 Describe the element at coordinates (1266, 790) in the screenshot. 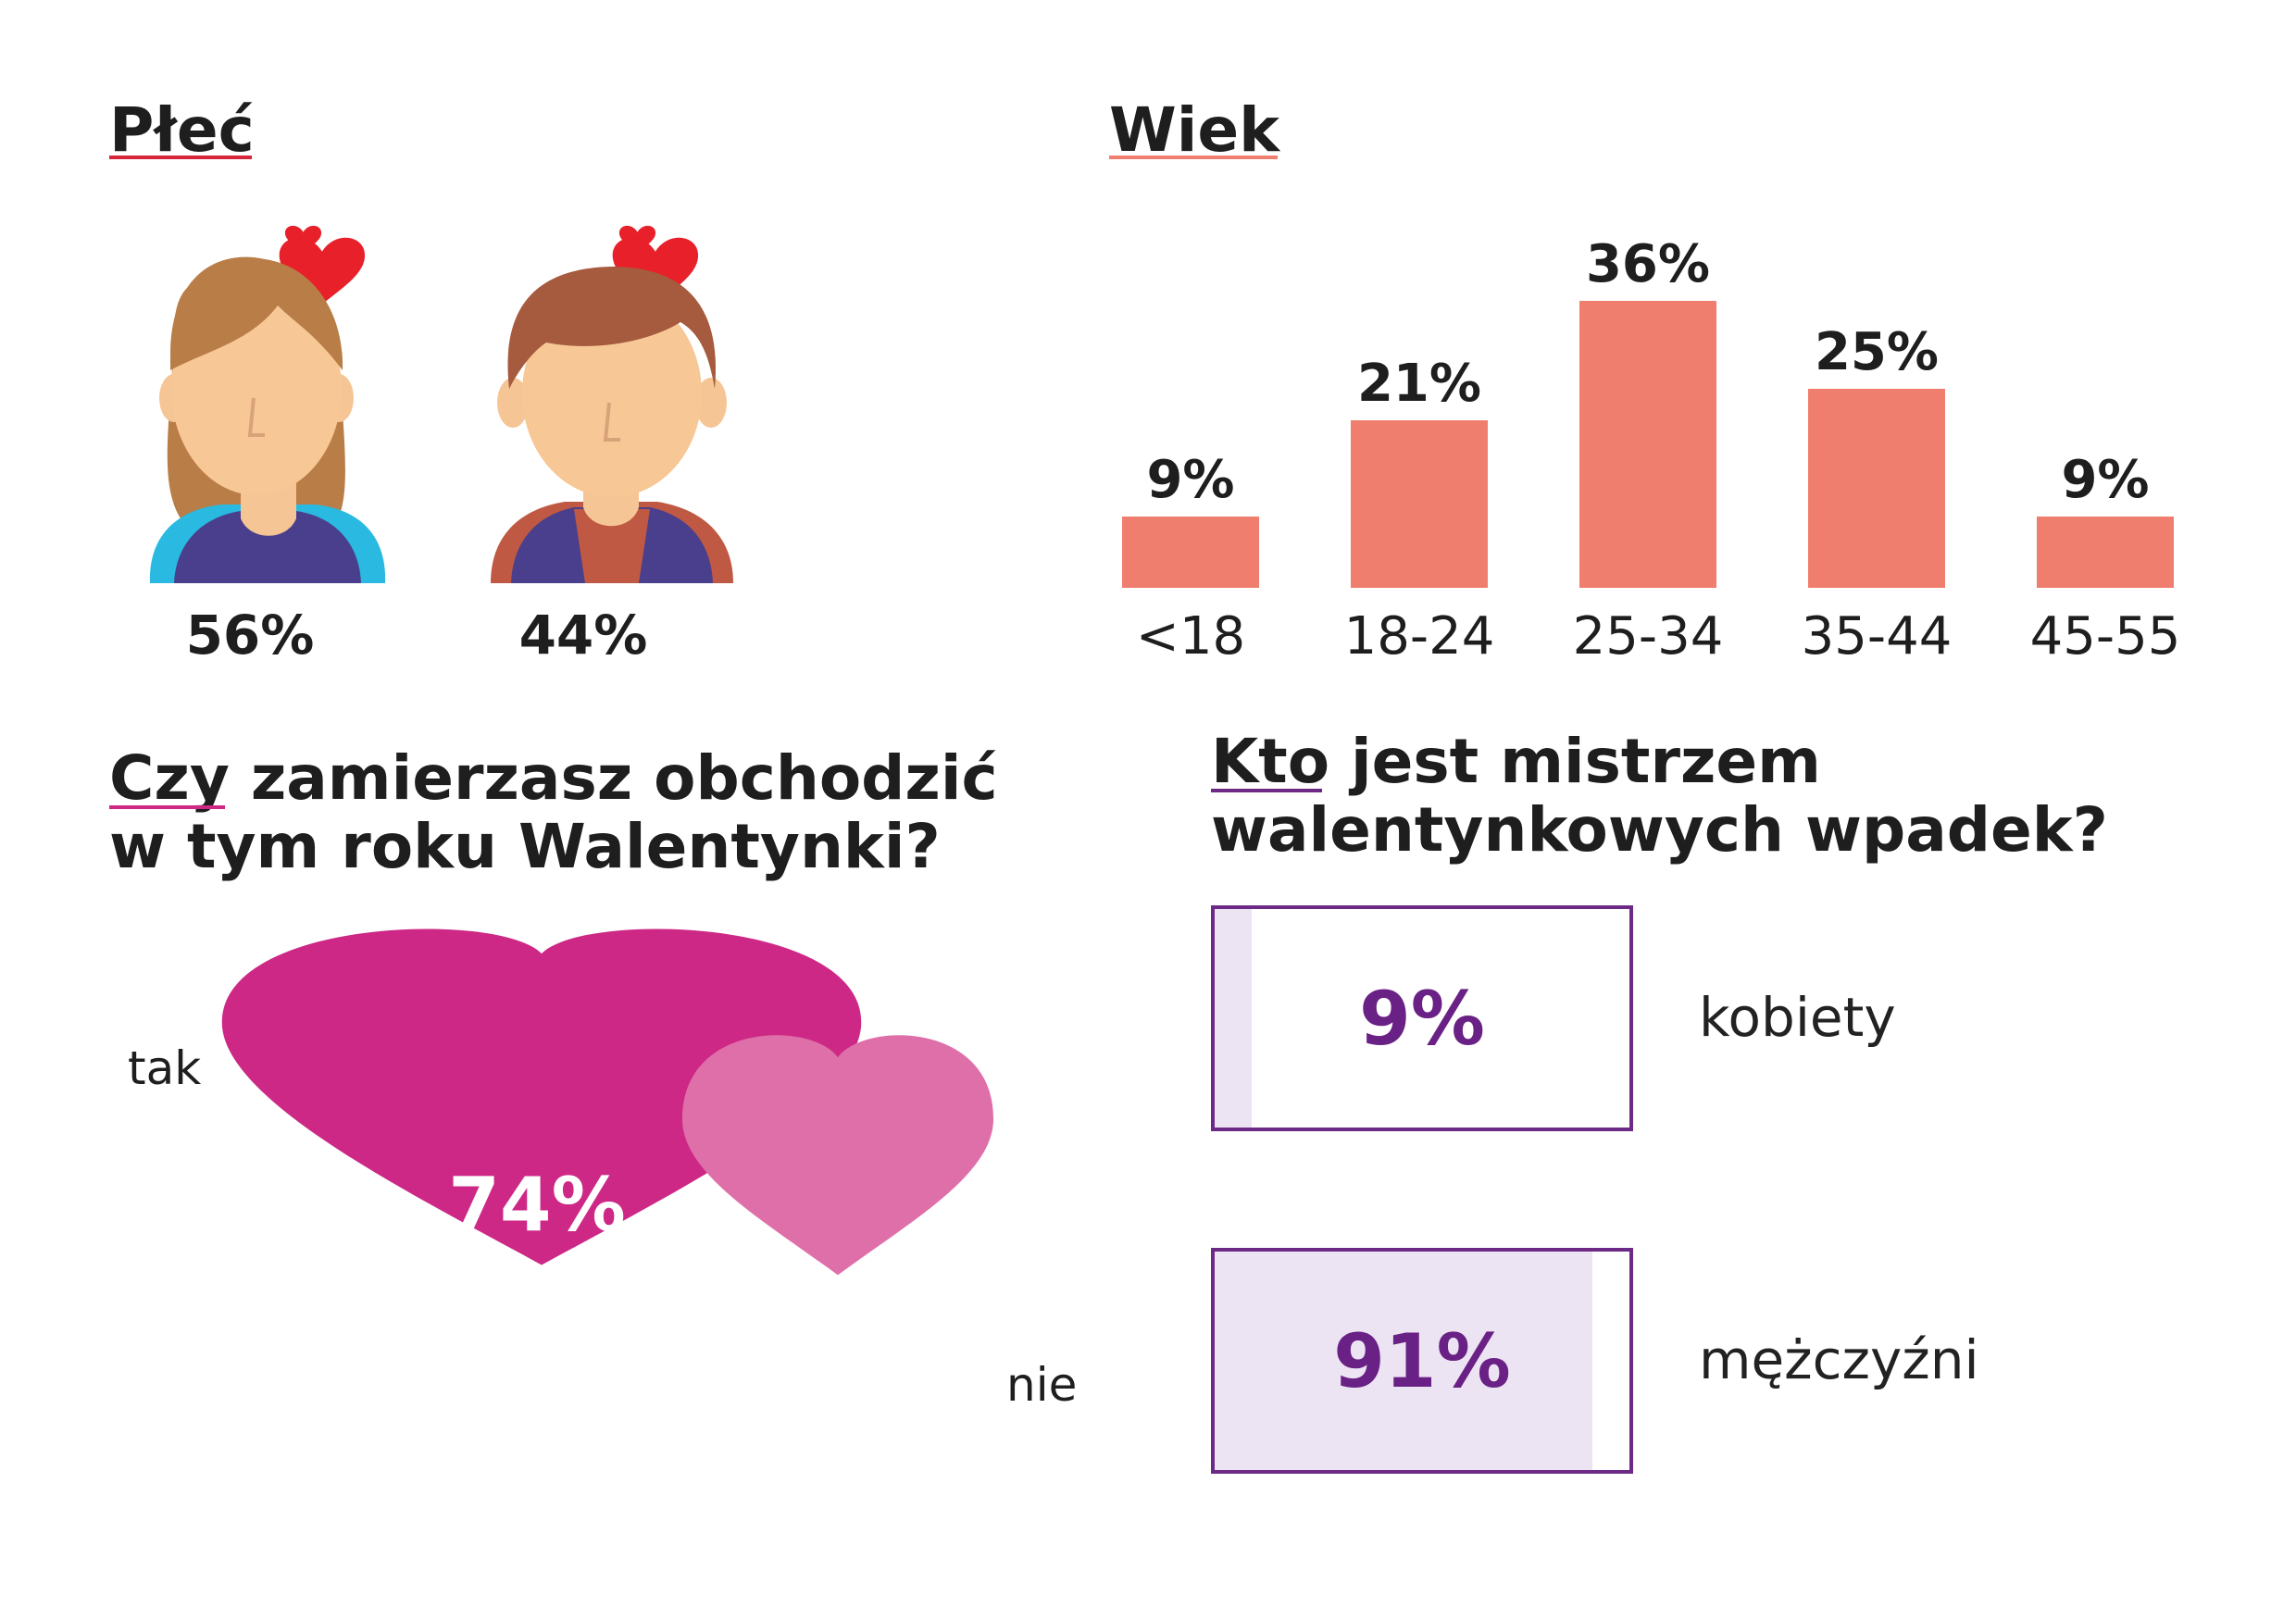

I see `fails-title-underline` at that location.